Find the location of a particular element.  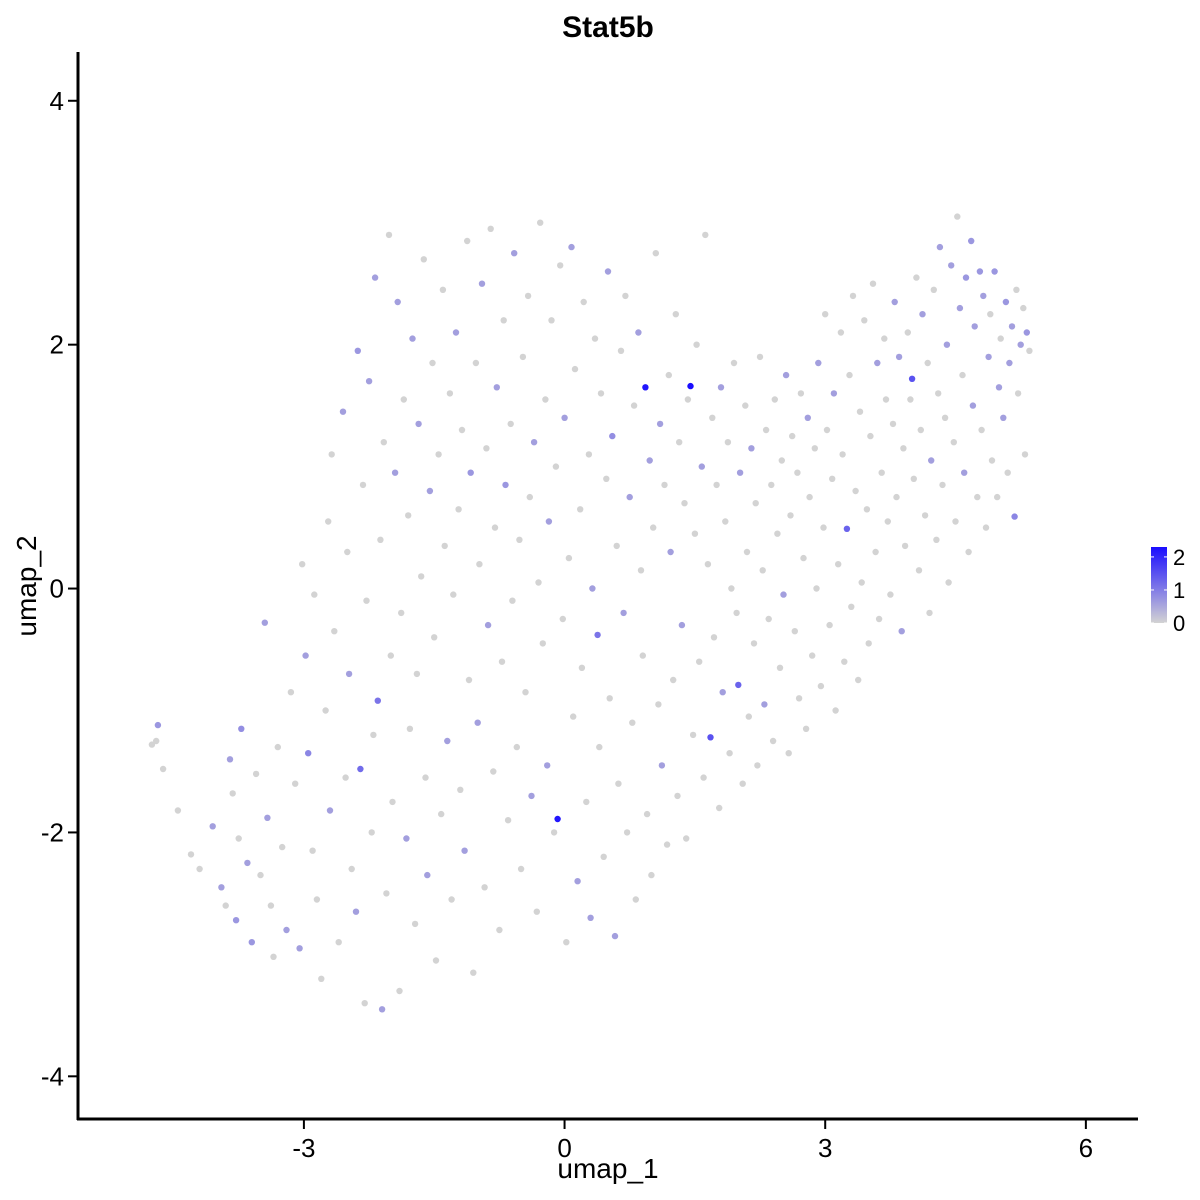

colorbar-tick-label: 2 is located at coordinates (1179, 557).